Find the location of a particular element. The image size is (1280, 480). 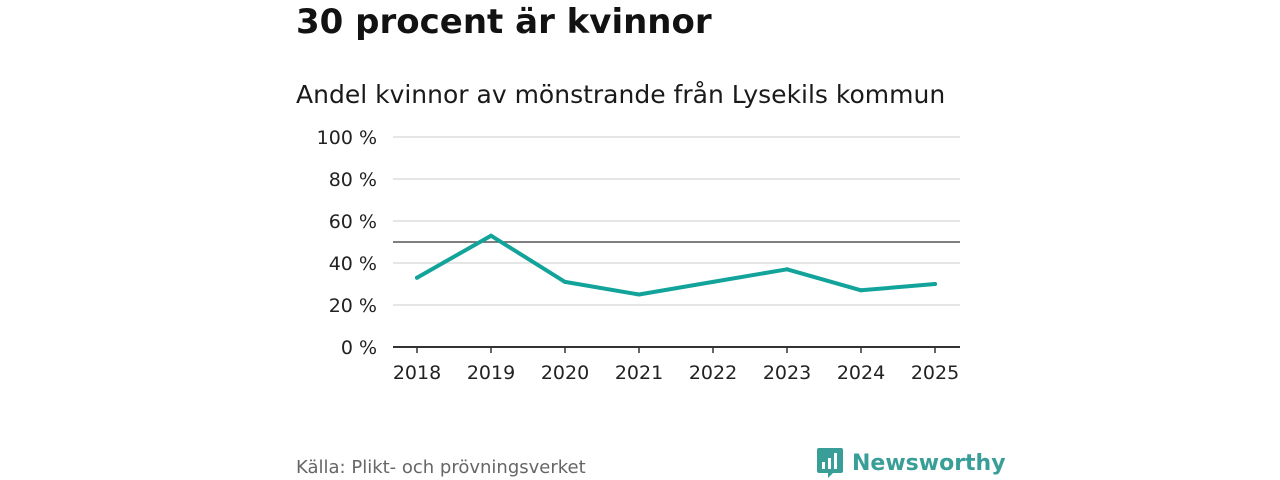

headline: 30 procent är kvinnor is located at coordinates (504, 22).